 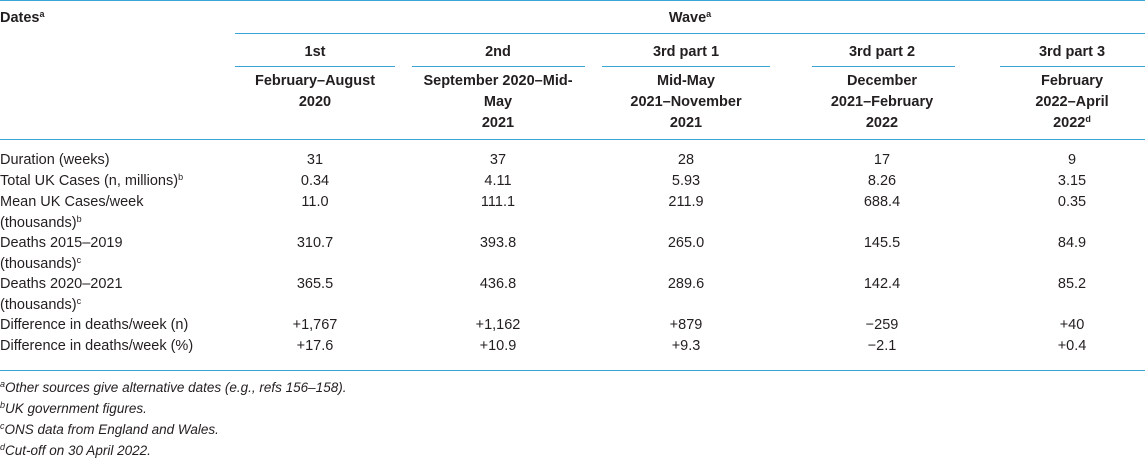 What do you see at coordinates (1072, 202) in the screenshot?
I see `table-cell: 0.35` at bounding box center [1072, 202].